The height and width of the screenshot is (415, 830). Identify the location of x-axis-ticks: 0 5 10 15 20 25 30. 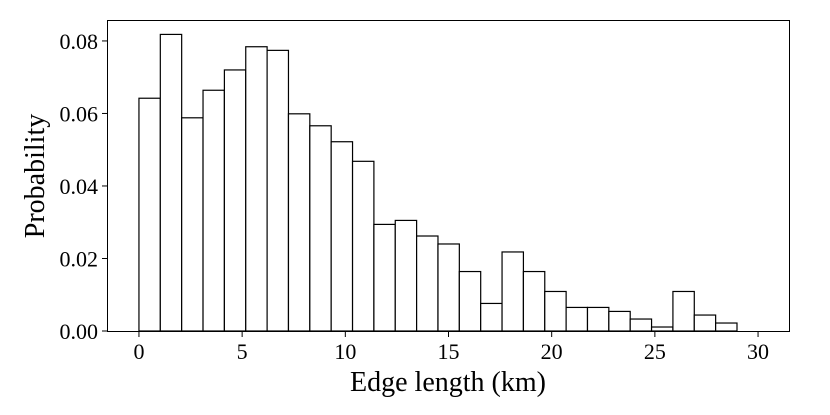
(451, 347).